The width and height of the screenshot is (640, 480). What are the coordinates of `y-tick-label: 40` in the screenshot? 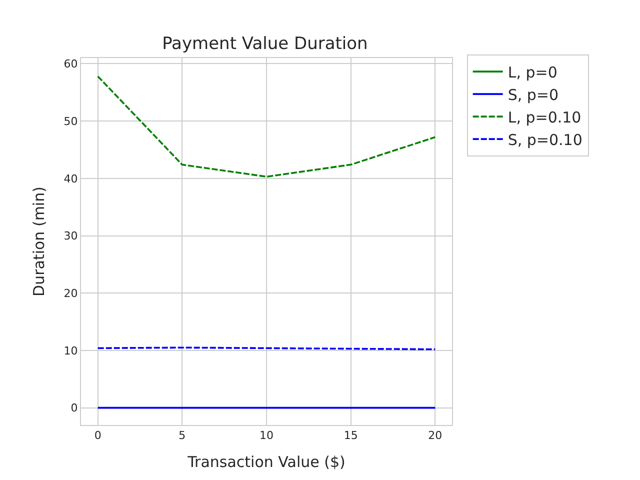 It's located at (71, 179).